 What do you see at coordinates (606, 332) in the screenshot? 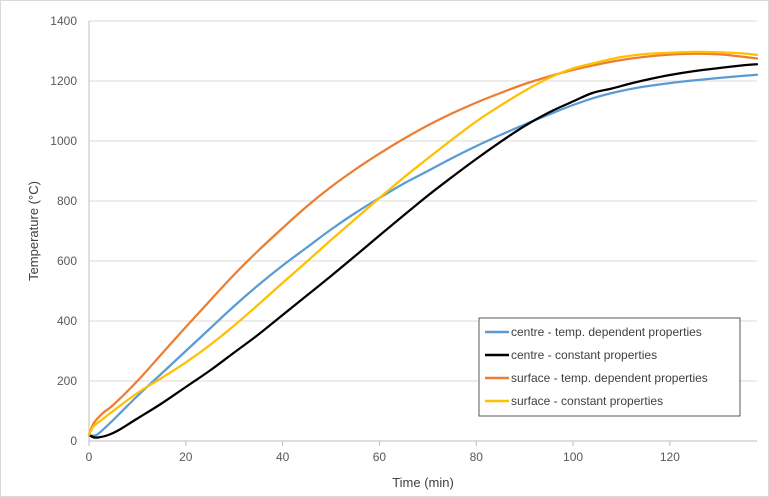
I see `legend-label-1: centre - temp. dependent properties` at bounding box center [606, 332].